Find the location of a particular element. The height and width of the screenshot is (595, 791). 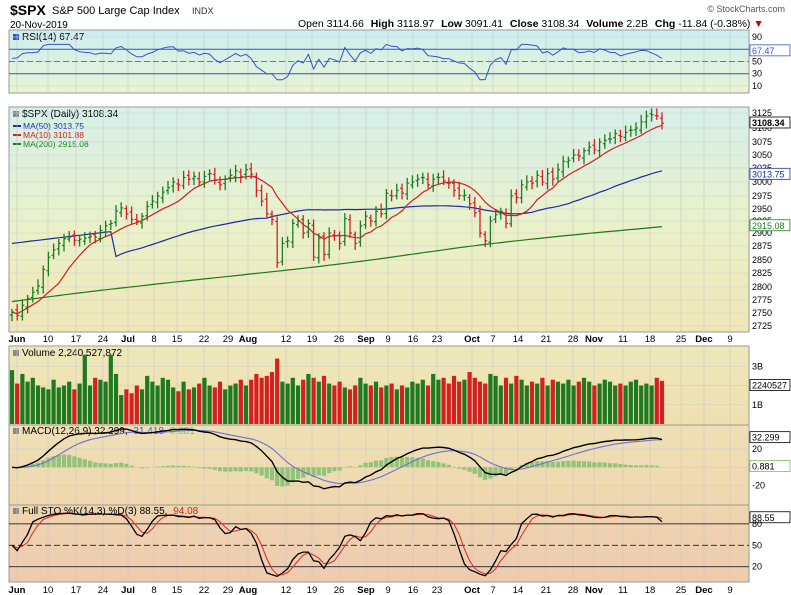

macd-signal-line is located at coordinates (337, 457).